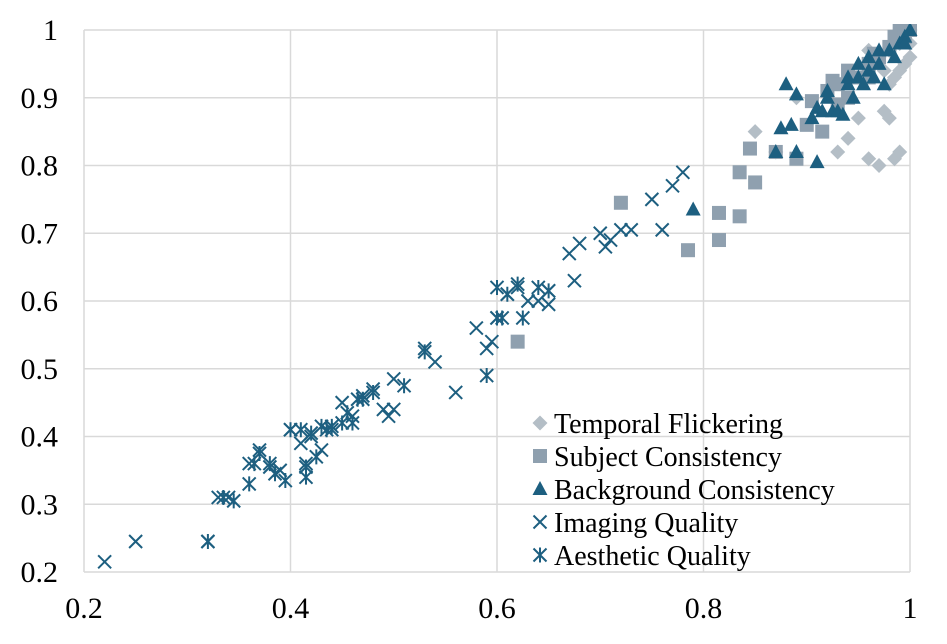 The width and height of the screenshot is (947, 644). What do you see at coordinates (40, 369) in the screenshot?
I see `y-tick-label: 0.5` at bounding box center [40, 369].